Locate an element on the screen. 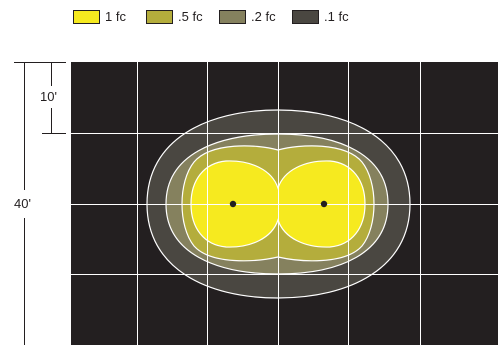  dimension-label-40ft: 40' is located at coordinates (22, 203).